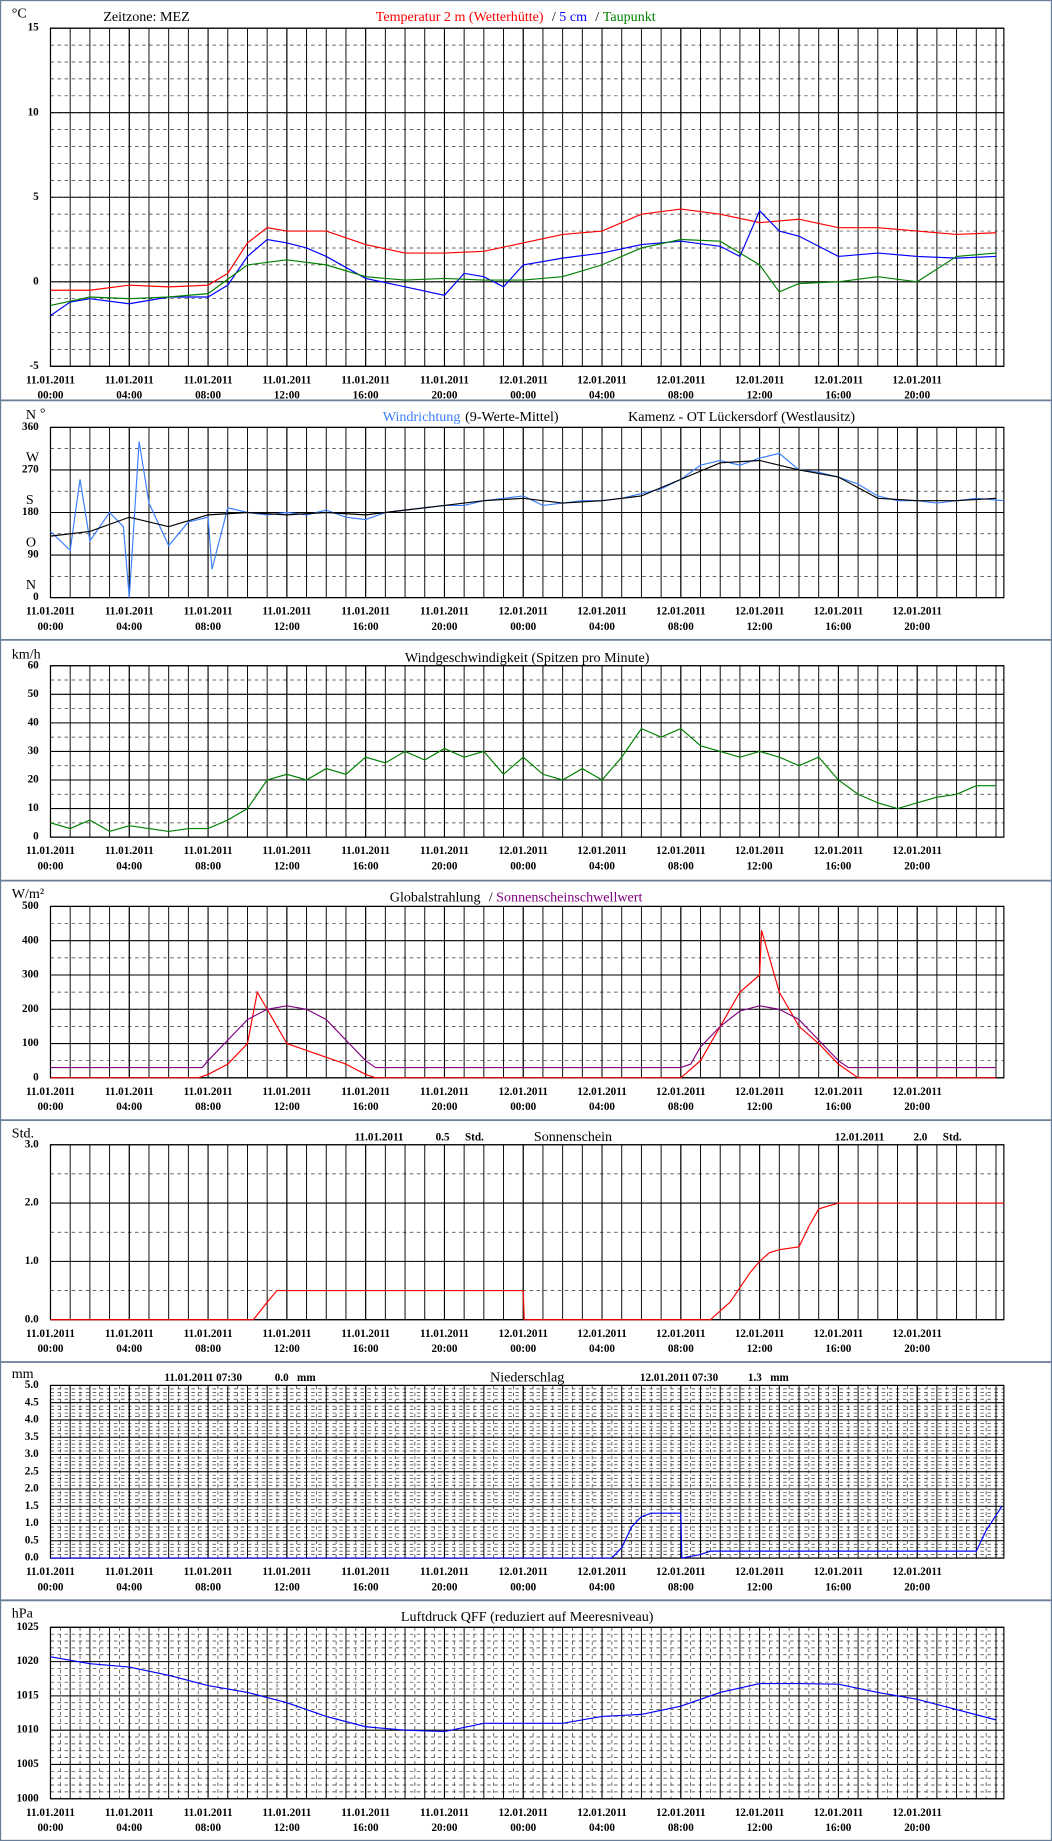 This screenshot has height=1841, width=1052. Describe the element at coordinates (34, 28) in the screenshot. I see `y-tick-label: 15` at that location.